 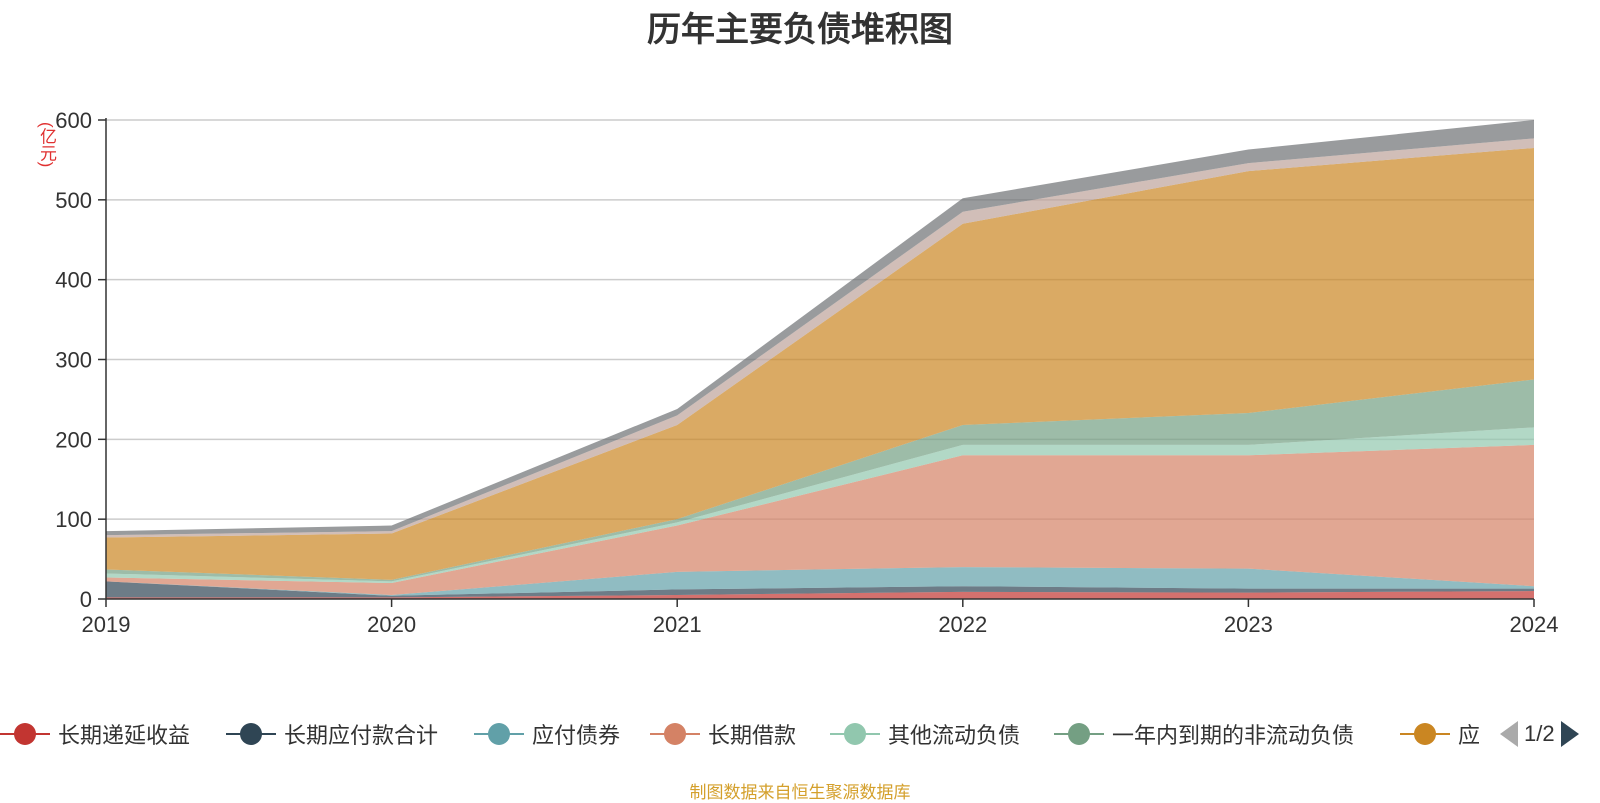 What do you see at coordinates (73, 439) in the screenshot?
I see `y-tick-label: 200` at bounding box center [73, 439].